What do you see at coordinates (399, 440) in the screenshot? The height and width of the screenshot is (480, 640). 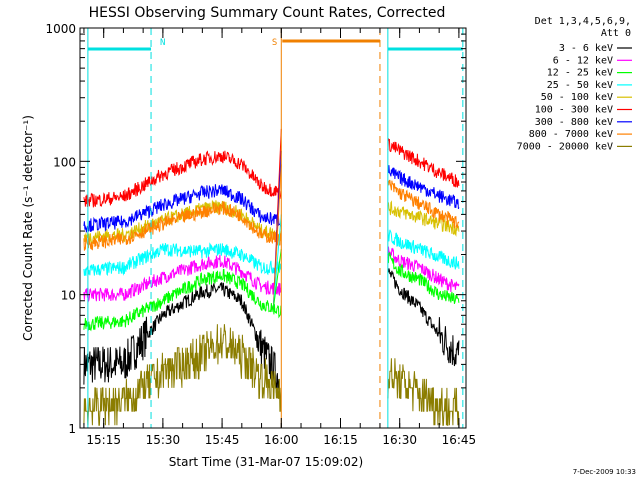 I see `x-tick-label-6: 16:30` at bounding box center [399, 440].